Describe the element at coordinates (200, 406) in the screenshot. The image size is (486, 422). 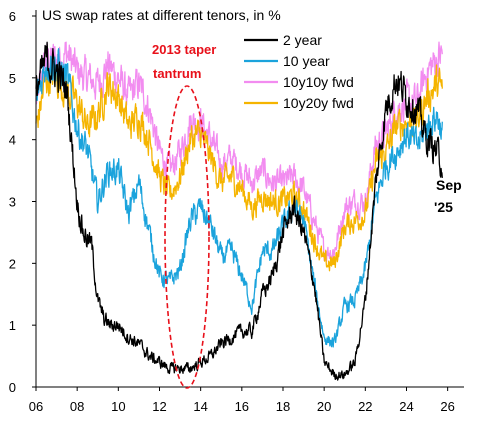
I see `x-tick-label: 14` at that location.